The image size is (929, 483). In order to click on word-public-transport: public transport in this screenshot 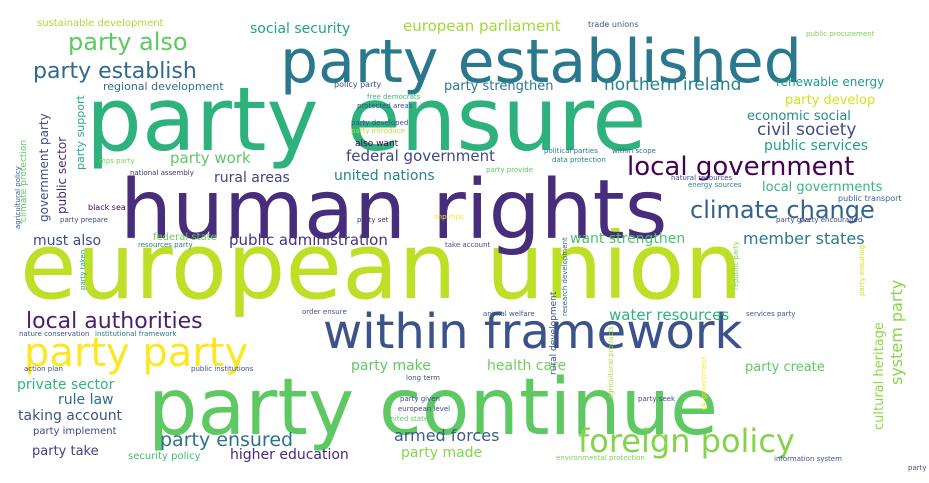, I will do `click(870, 198)`.